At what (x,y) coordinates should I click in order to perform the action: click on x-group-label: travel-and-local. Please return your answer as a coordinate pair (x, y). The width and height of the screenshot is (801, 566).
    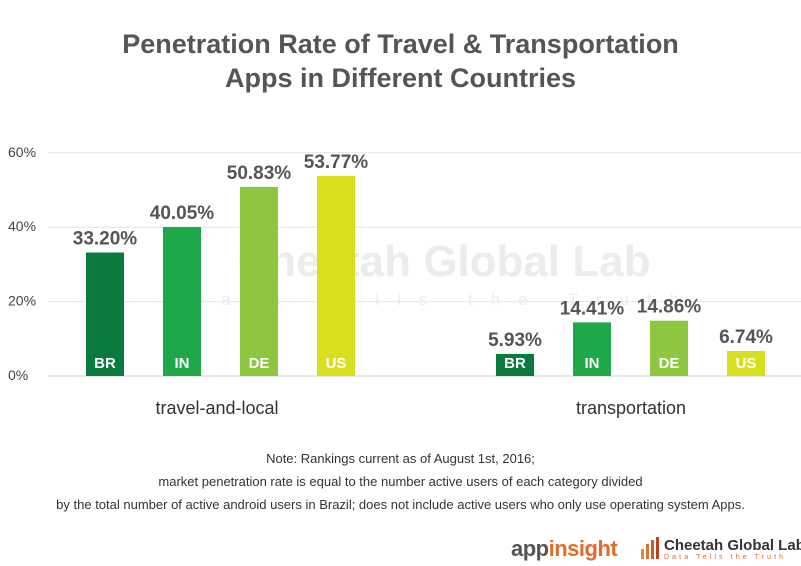
    Looking at the image, I should click on (216, 408).